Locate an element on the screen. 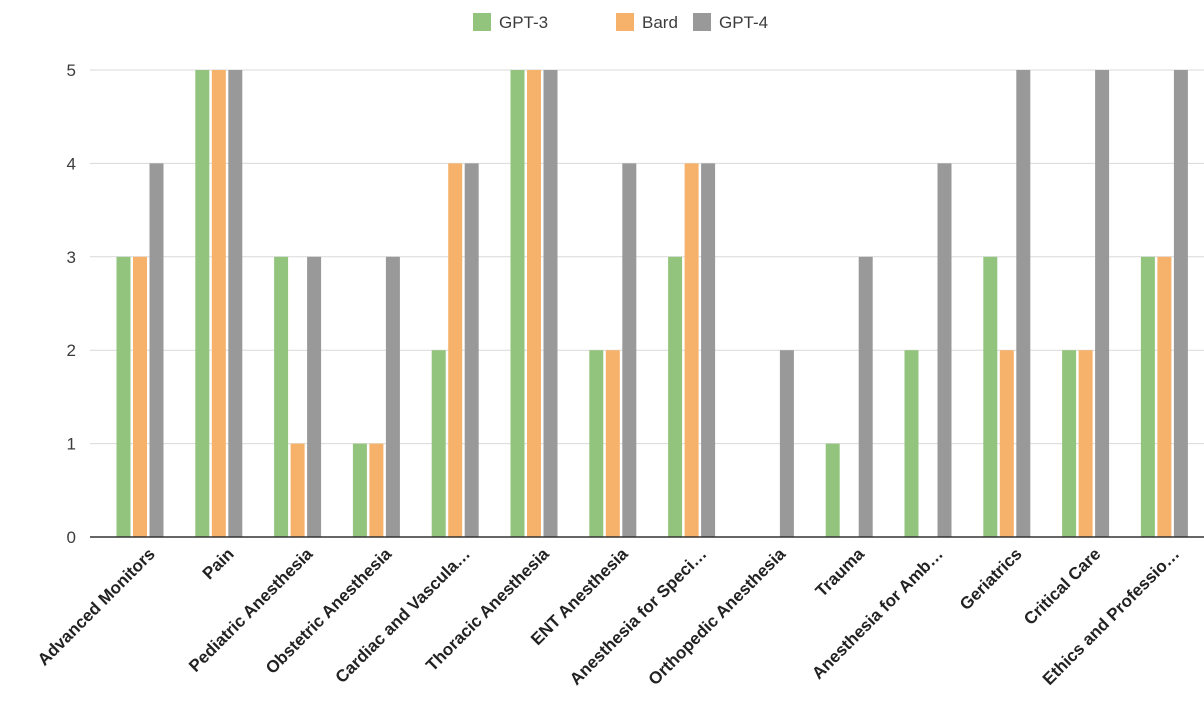 This screenshot has height=713, width=1204. legend-label: Bard is located at coordinates (660, 22).